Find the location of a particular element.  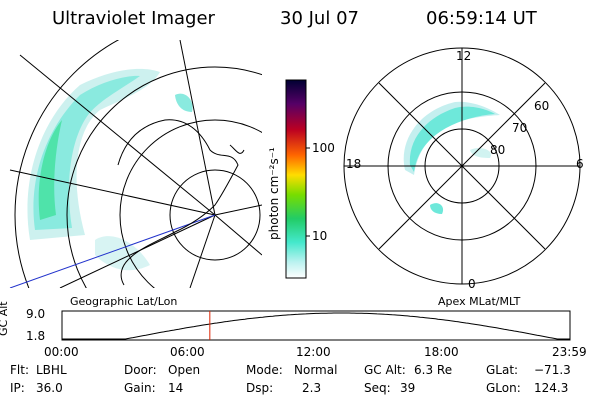

mlt-label-12: 12 is located at coordinates (464, 56).